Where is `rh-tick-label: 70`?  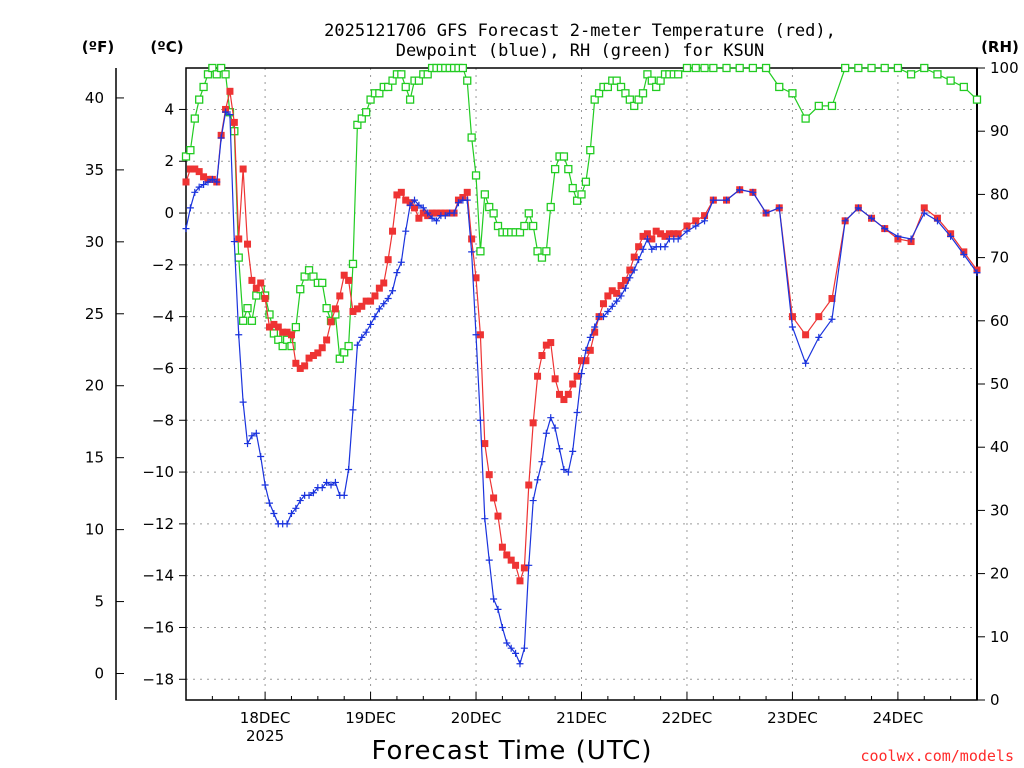
rh-tick-label: 70 is located at coordinates (999, 258).